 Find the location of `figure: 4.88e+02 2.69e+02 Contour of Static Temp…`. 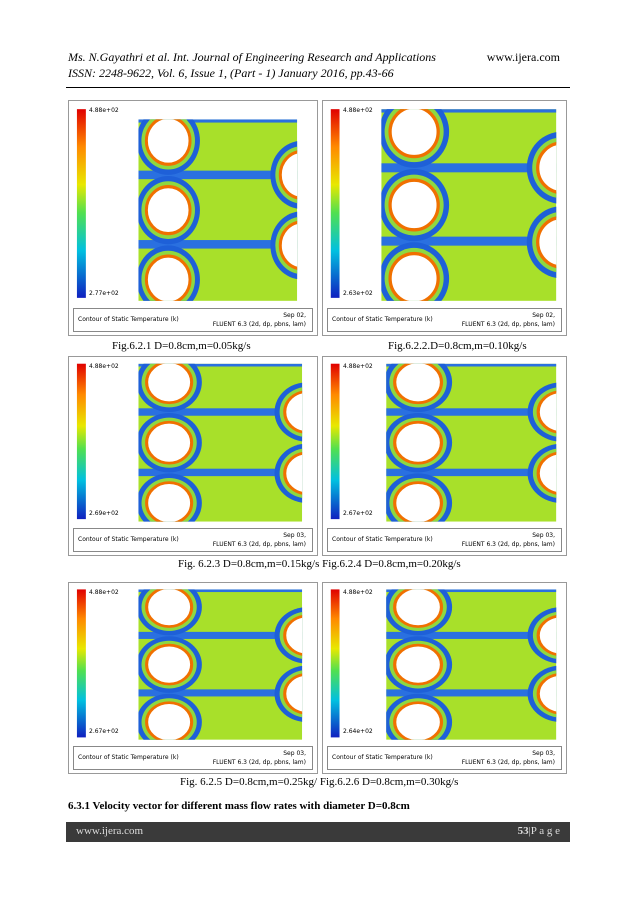

figure: 4.88e+02 2.69e+02 Contour of Static Temp… is located at coordinates (193, 456).